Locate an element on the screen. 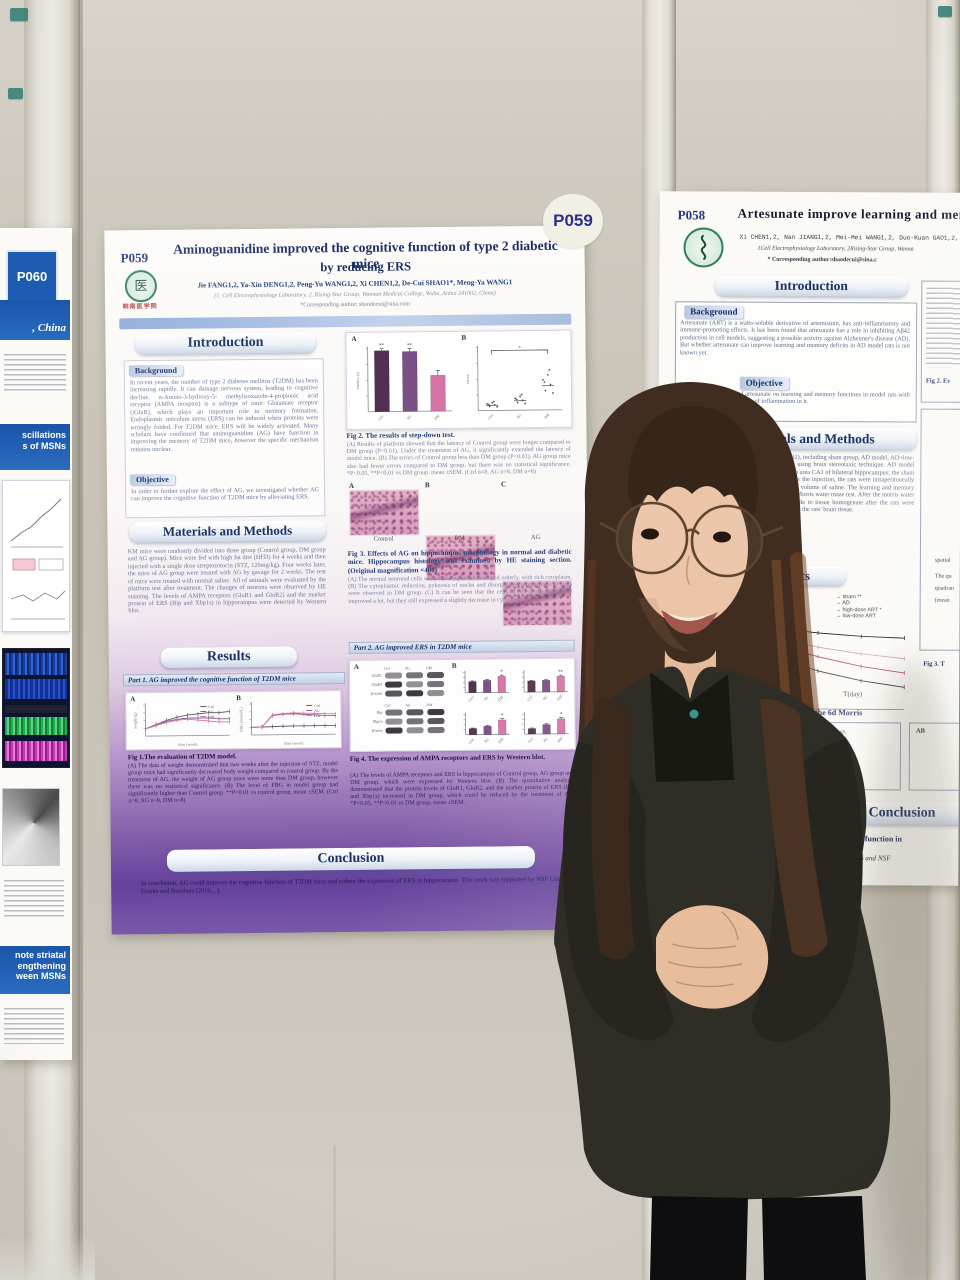  person-teeth is located at coordinates (689, 616).